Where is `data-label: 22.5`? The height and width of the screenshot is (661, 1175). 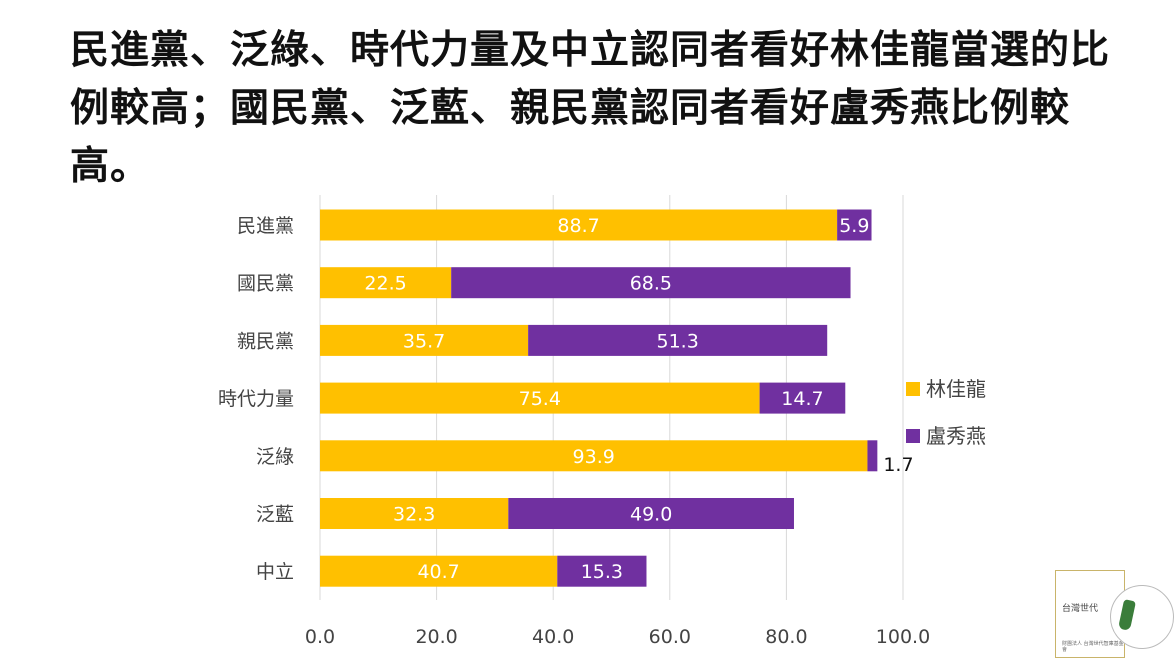 data-label: 22.5 is located at coordinates (385, 284).